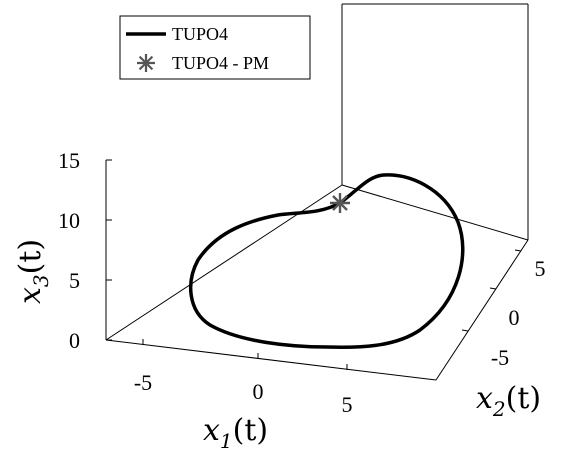  I want to click on z-tick-label: 15, so click(69, 160).